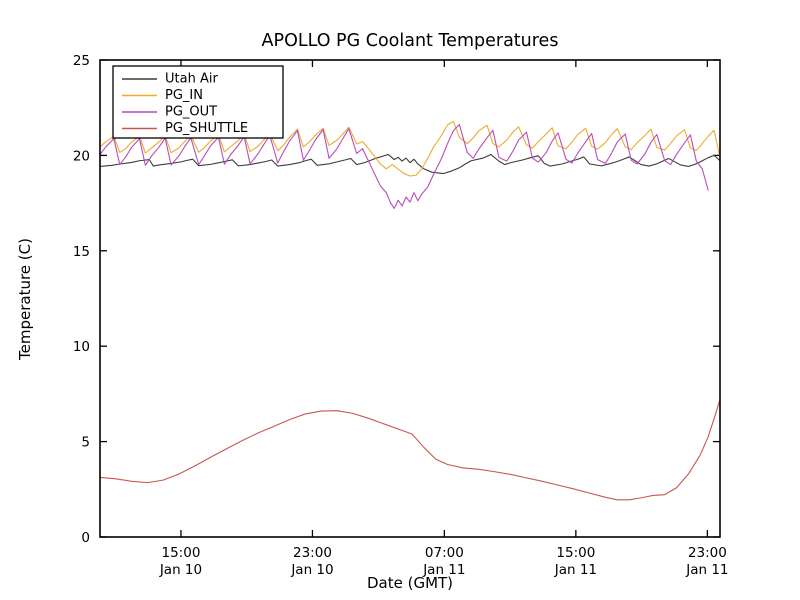 This screenshot has width=800, height=600. Describe the element at coordinates (410, 450) in the screenshot. I see `series-line-pg-shuttle` at that location.